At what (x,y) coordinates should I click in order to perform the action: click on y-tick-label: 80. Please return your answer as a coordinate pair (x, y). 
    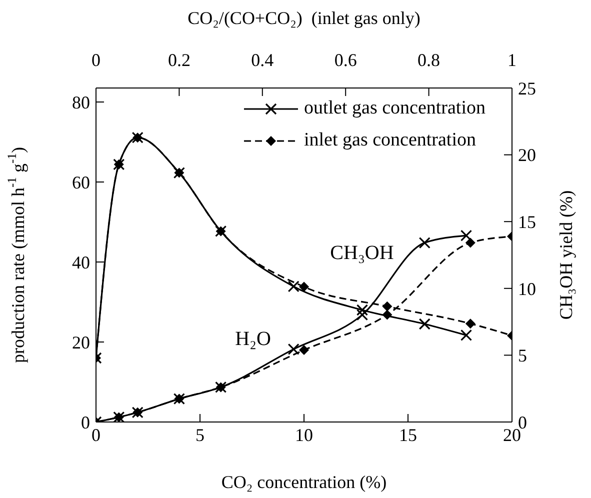
    Looking at the image, I should click on (81, 102).